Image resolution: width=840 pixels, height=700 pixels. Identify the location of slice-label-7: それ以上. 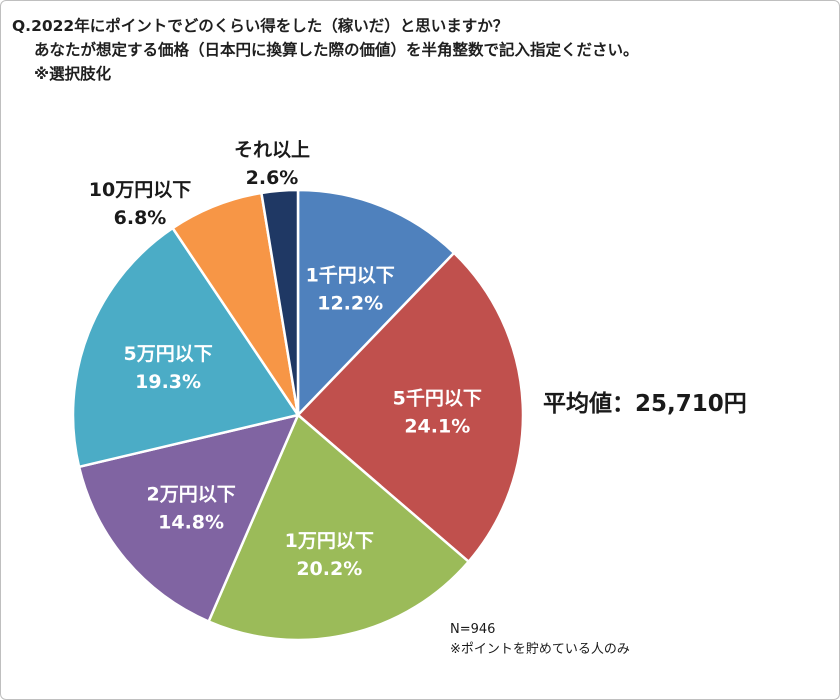
(272, 150).